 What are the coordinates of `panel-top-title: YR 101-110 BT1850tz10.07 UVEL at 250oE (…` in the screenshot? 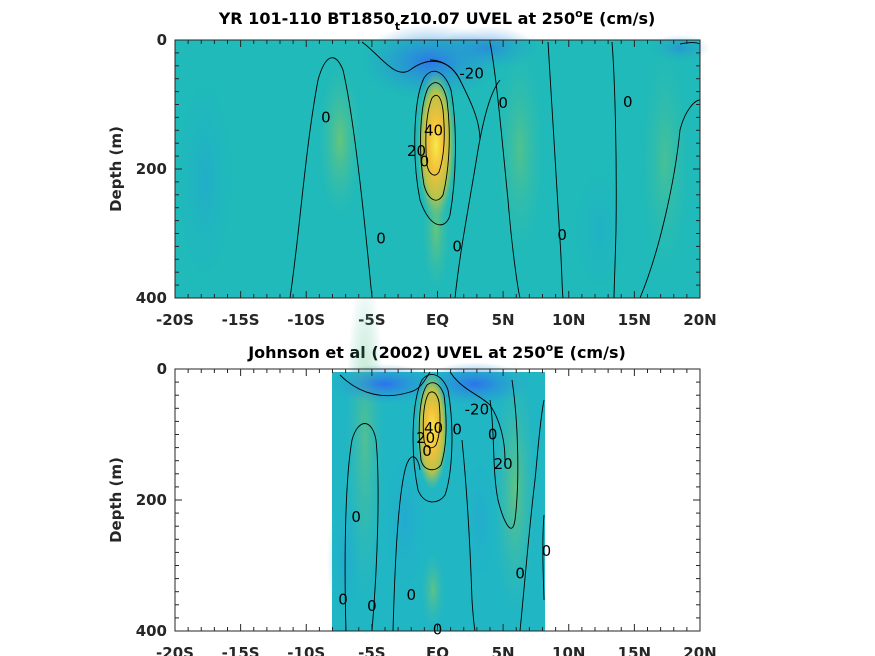 It's located at (437, 20).